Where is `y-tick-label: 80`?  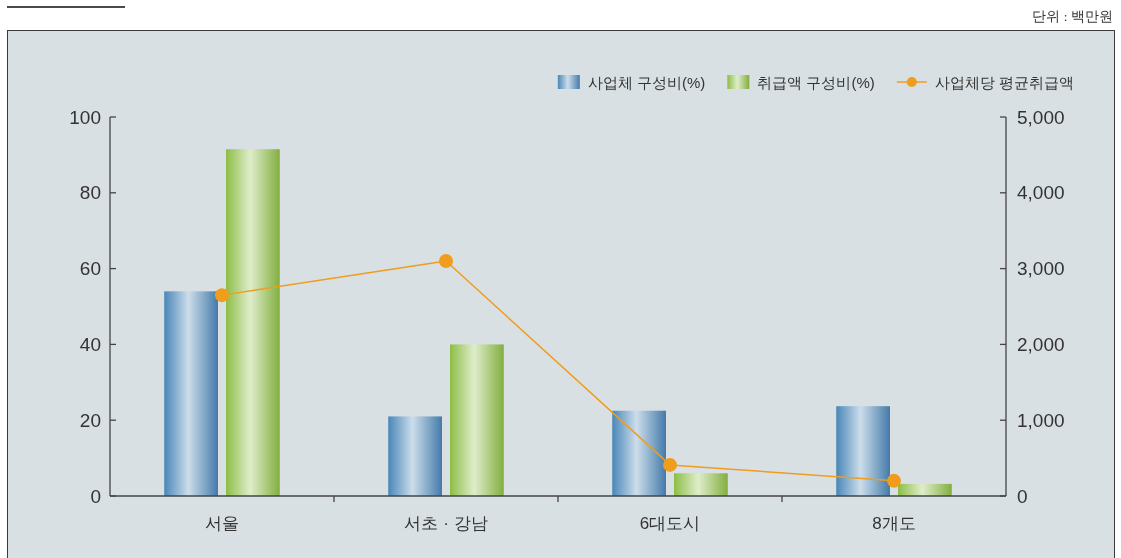 y-tick-label: 80 is located at coordinates (90, 193).